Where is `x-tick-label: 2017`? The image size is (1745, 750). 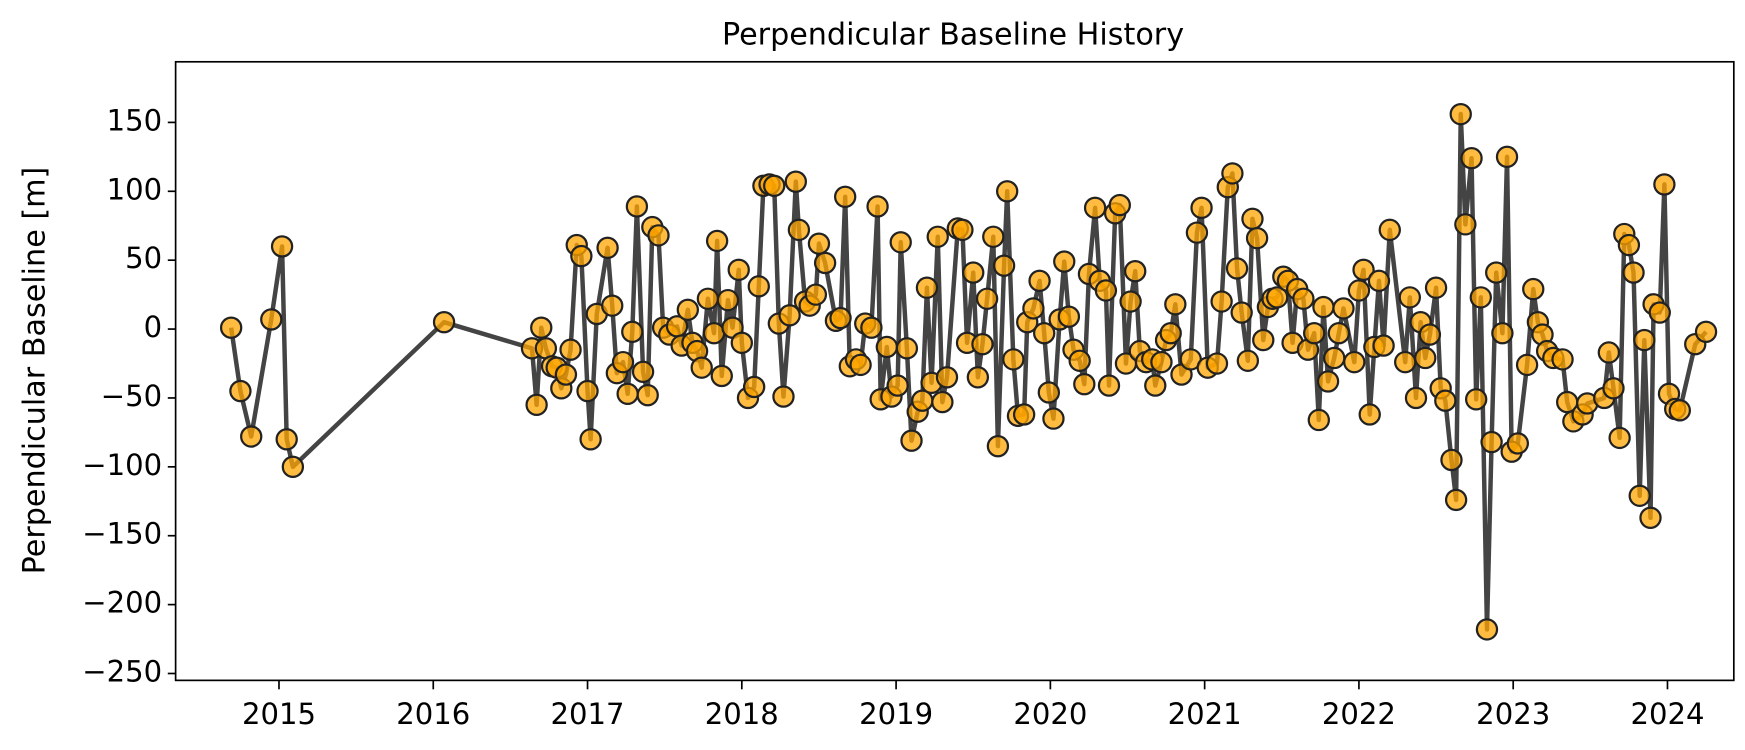
x-tick-label: 2017 is located at coordinates (588, 714).